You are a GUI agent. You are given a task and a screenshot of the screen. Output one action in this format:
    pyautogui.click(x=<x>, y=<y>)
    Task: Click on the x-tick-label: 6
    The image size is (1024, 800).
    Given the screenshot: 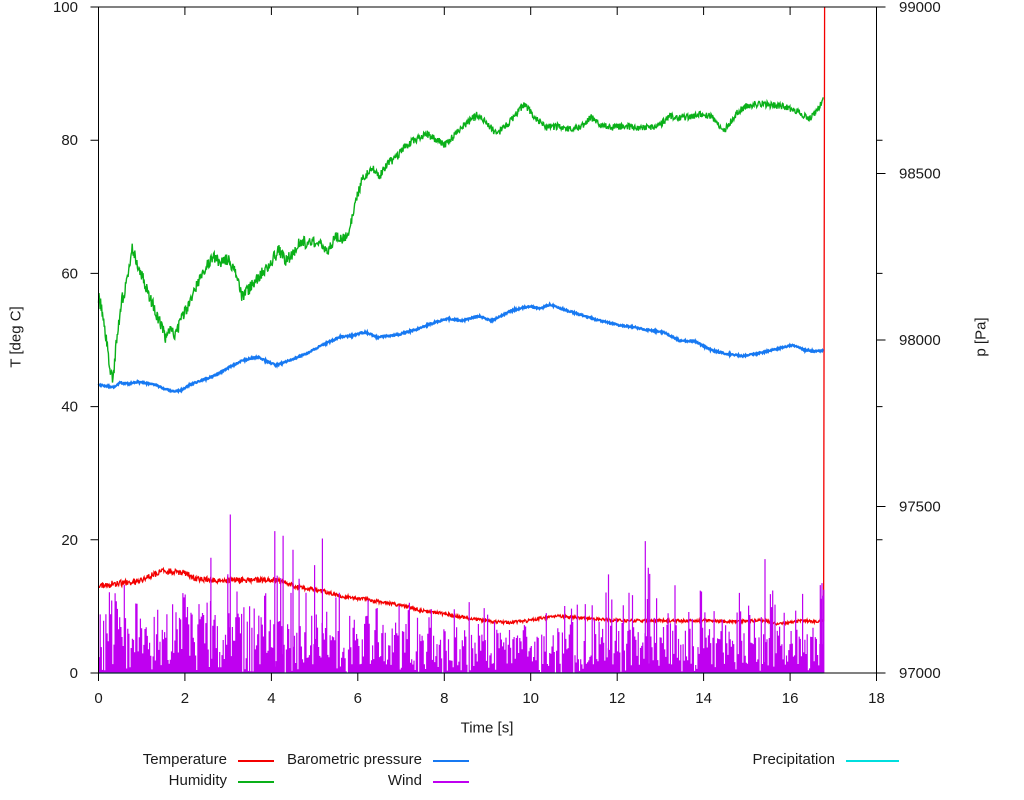 What is the action you would take?
    pyautogui.click(x=358, y=698)
    